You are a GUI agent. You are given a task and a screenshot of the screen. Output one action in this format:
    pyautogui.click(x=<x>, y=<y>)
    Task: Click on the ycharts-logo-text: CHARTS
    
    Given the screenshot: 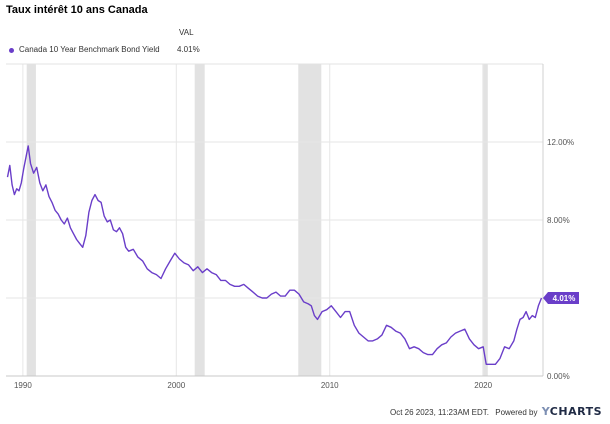 What is the action you would take?
    pyautogui.click(x=575, y=411)
    